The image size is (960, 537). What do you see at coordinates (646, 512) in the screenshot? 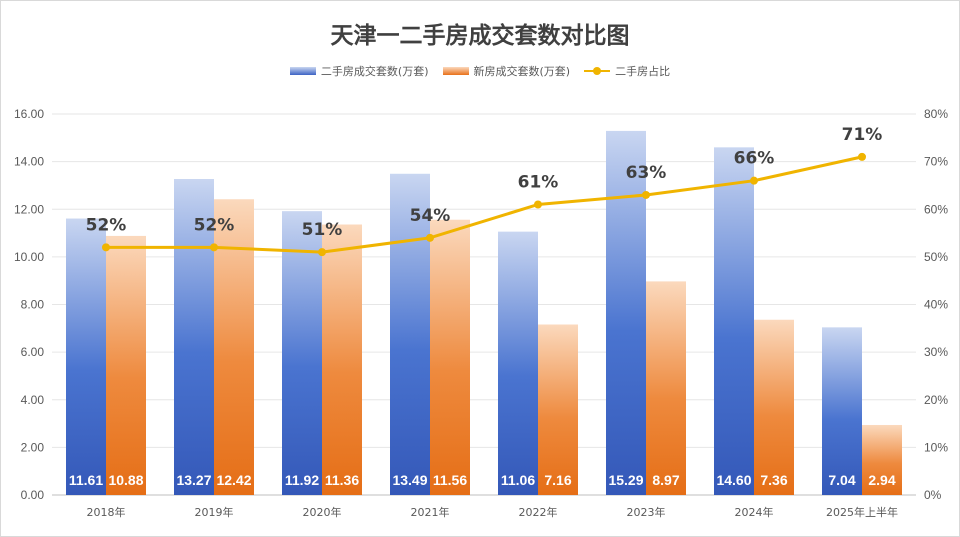
I see `x-tick-label: 2023年` at bounding box center [646, 512].